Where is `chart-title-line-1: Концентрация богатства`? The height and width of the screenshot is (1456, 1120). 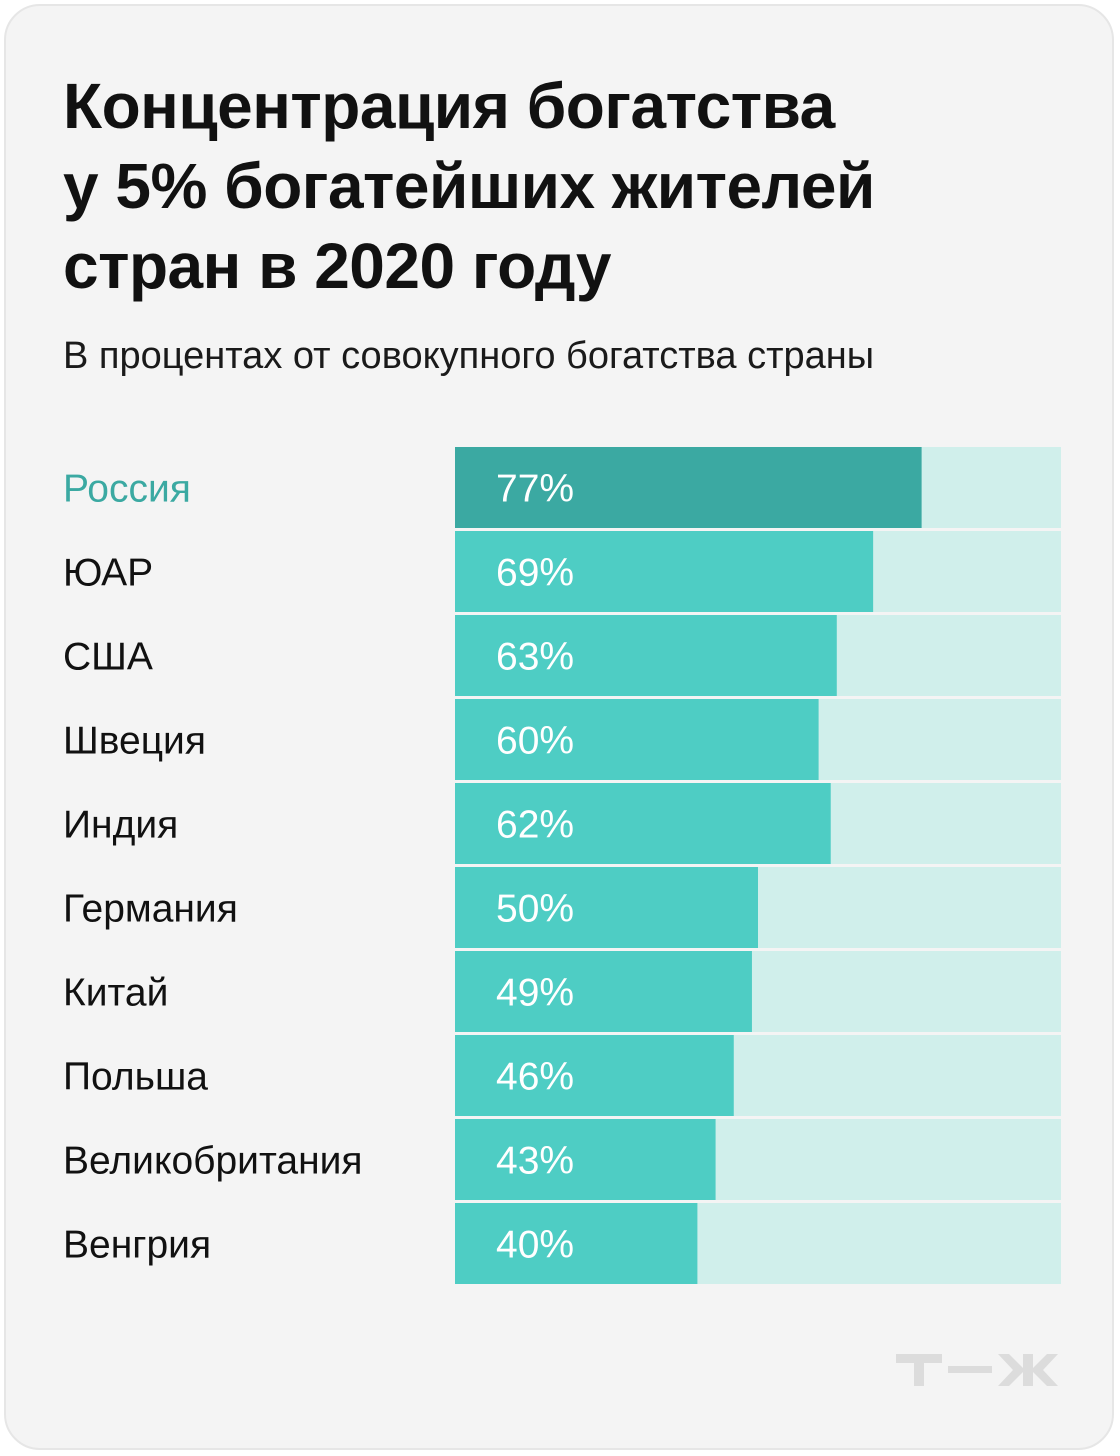
chart-title-line-1: Концентрация богатства is located at coordinates (449, 106).